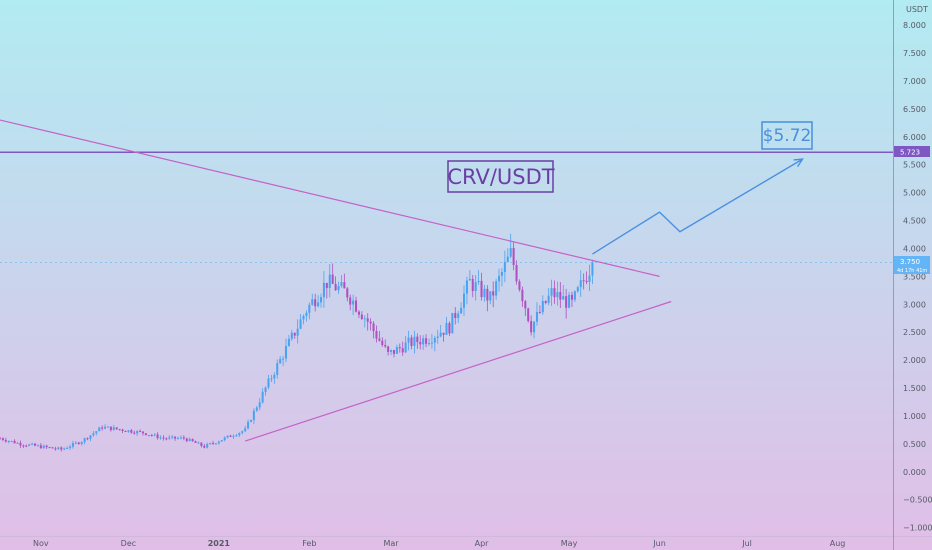  I want to click on time-axis: Nov Dec 2021 Feb Mar Apr May Jun Jul Aug, so click(439, 543).